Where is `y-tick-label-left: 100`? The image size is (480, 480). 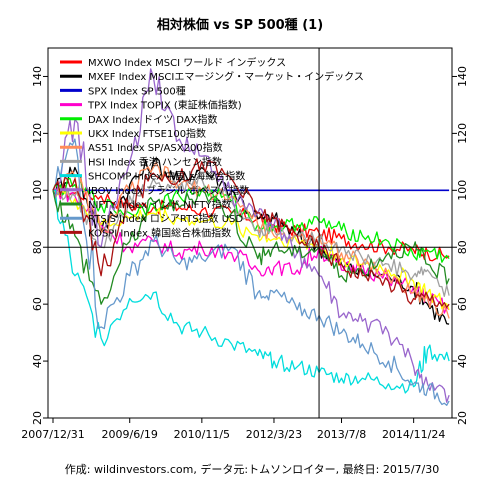 y-tick-label-left: 100 is located at coordinates (37, 190).